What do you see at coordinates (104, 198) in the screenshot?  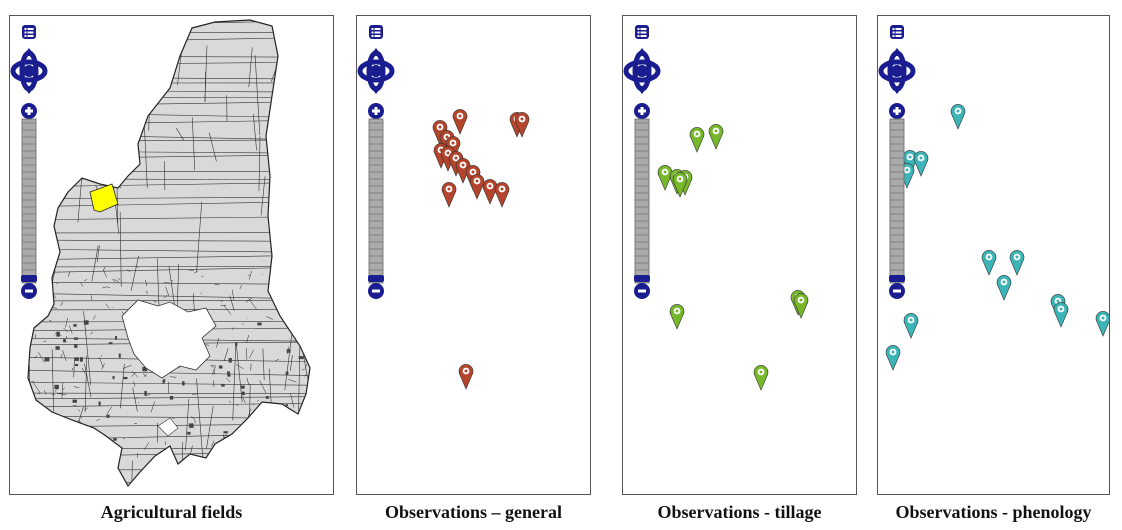 I see `highlighted-field` at bounding box center [104, 198].